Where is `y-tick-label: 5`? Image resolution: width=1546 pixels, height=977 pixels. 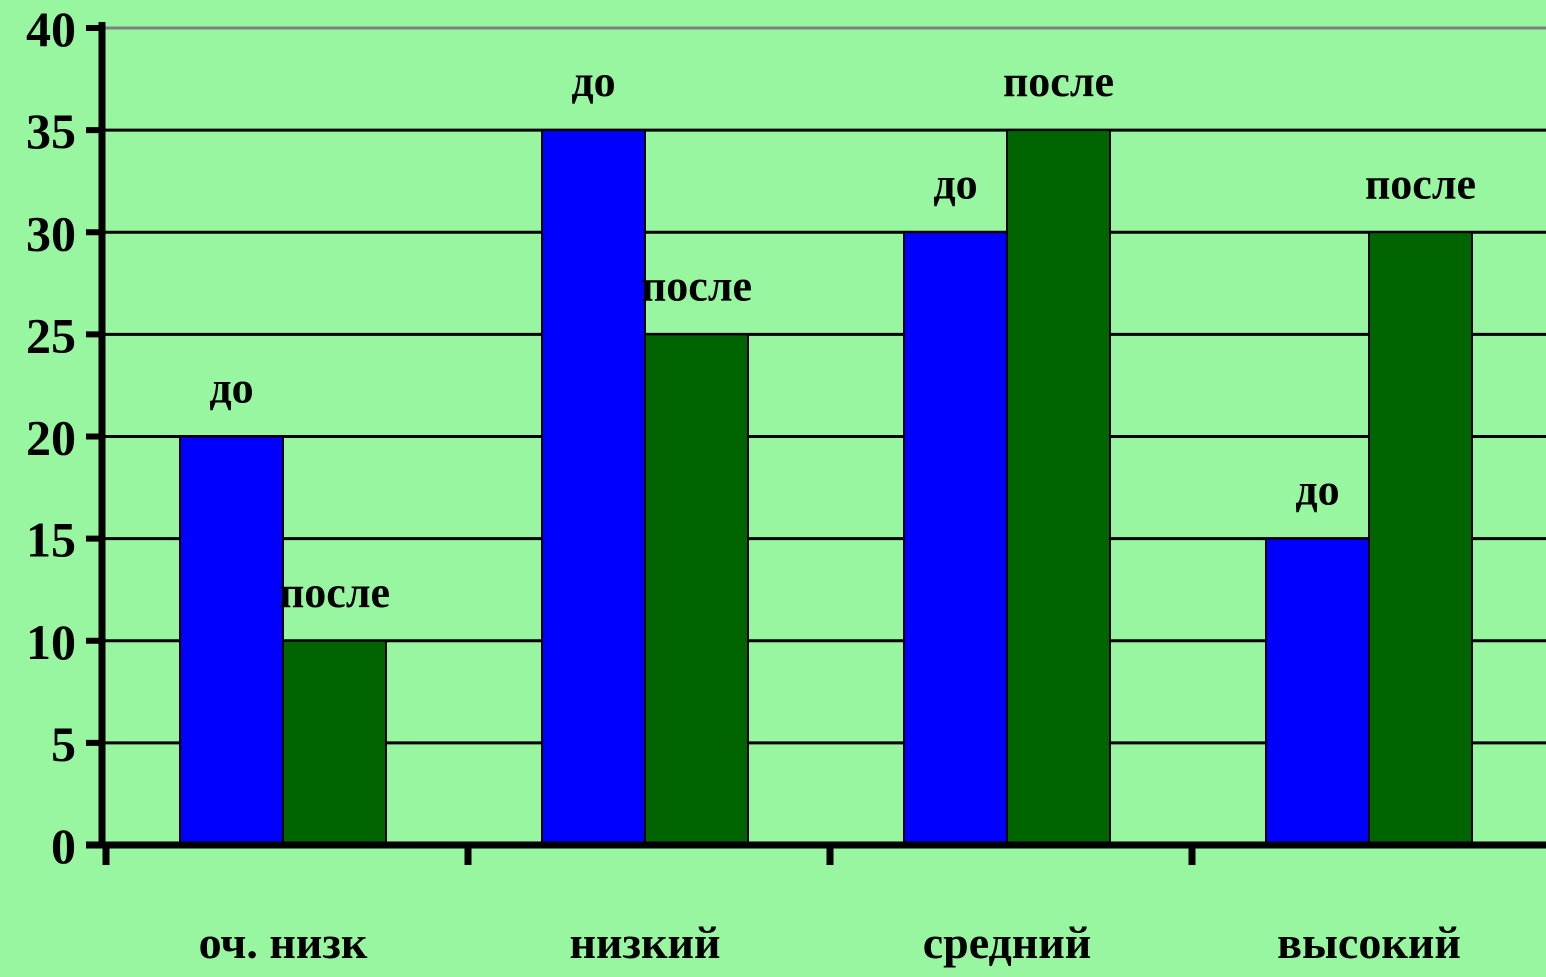 y-tick-label: 5 is located at coordinates (63, 744).